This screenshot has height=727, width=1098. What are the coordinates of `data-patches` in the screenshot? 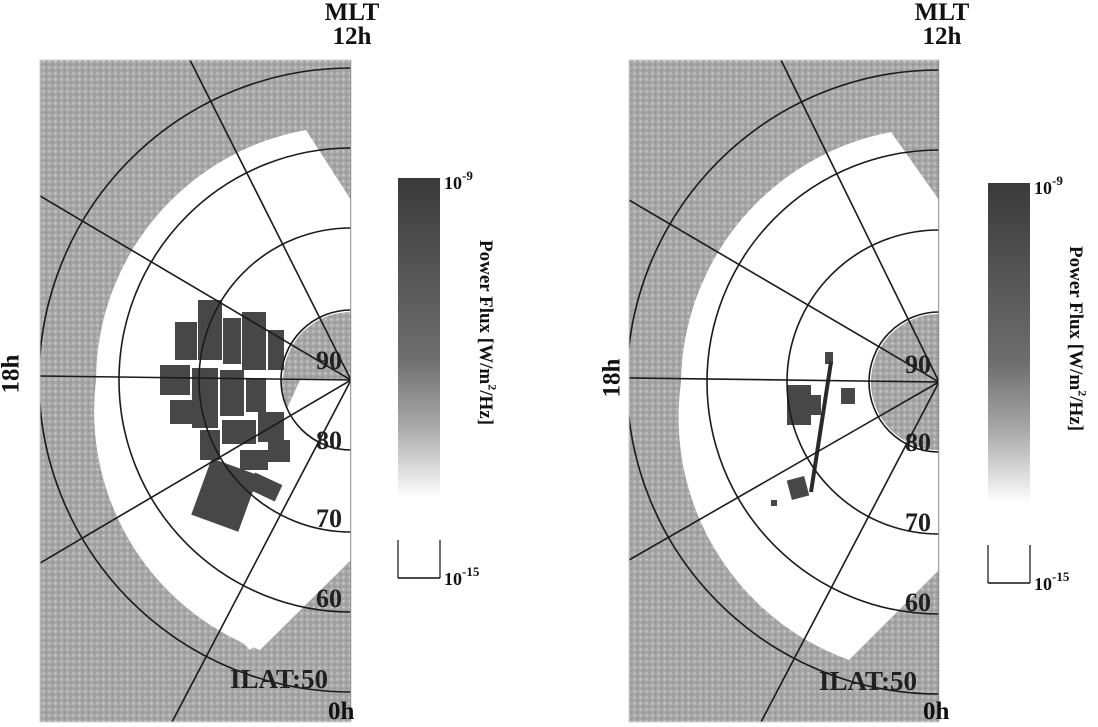 It's located at (813, 429).